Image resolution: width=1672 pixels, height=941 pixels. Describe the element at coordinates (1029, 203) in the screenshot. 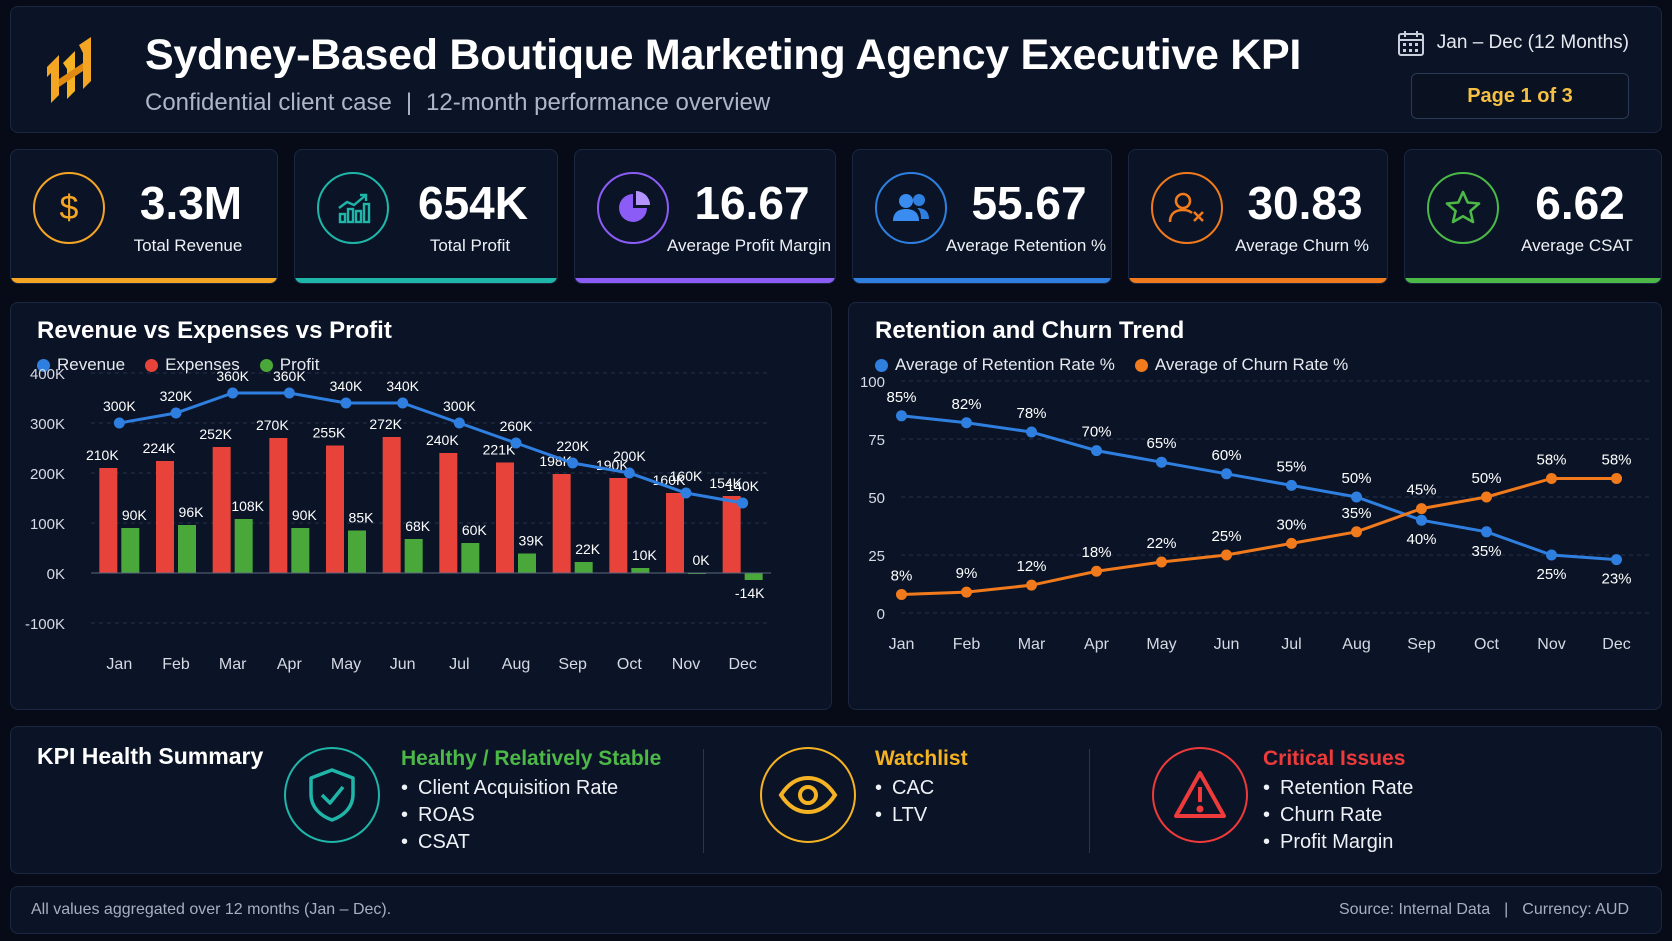

I see `kpi-value: 55.67` at that location.